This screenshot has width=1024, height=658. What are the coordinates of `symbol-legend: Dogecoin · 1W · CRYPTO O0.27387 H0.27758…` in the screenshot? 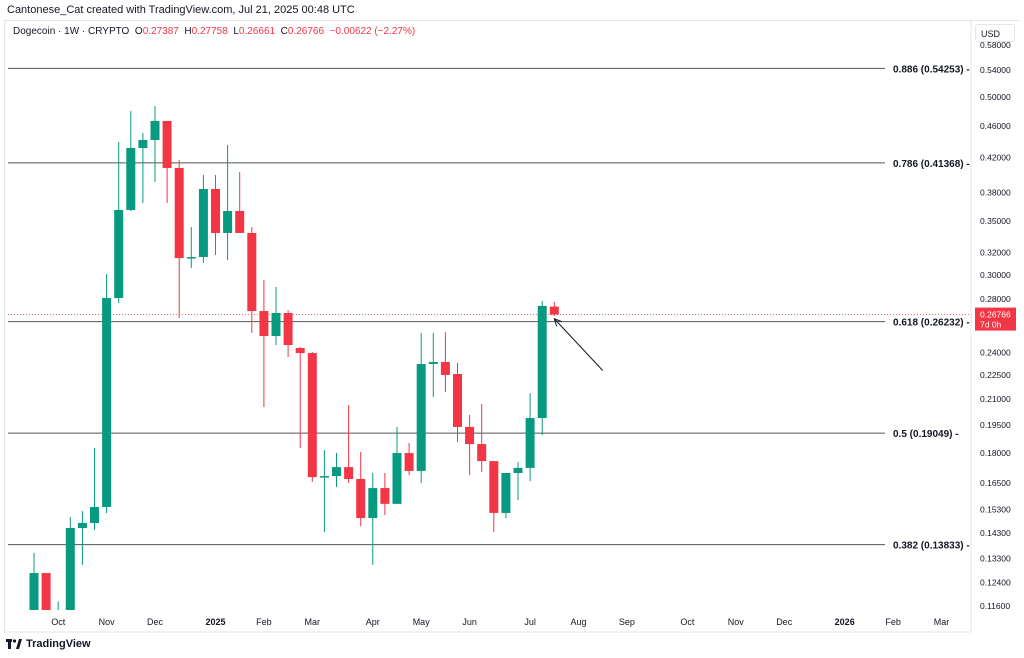 It's located at (214, 31).